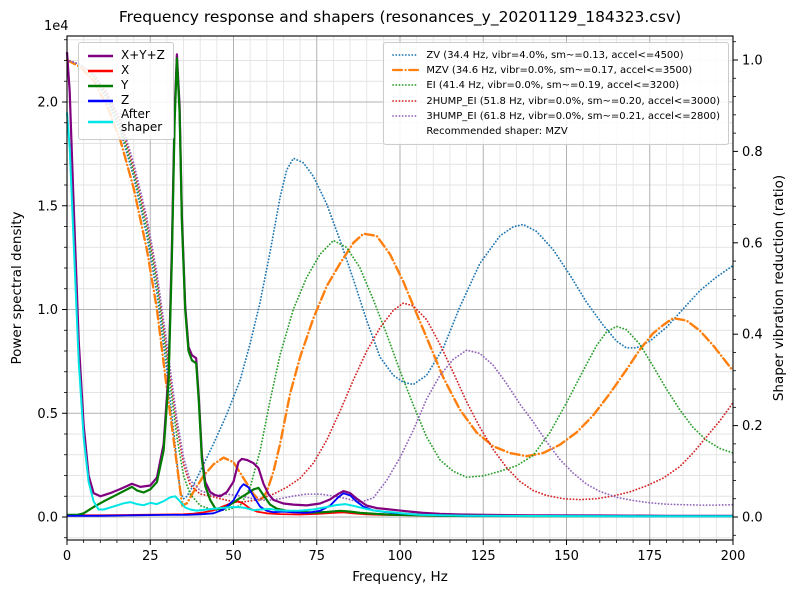  I want to click on legend-entry-label: X, so click(125, 70).